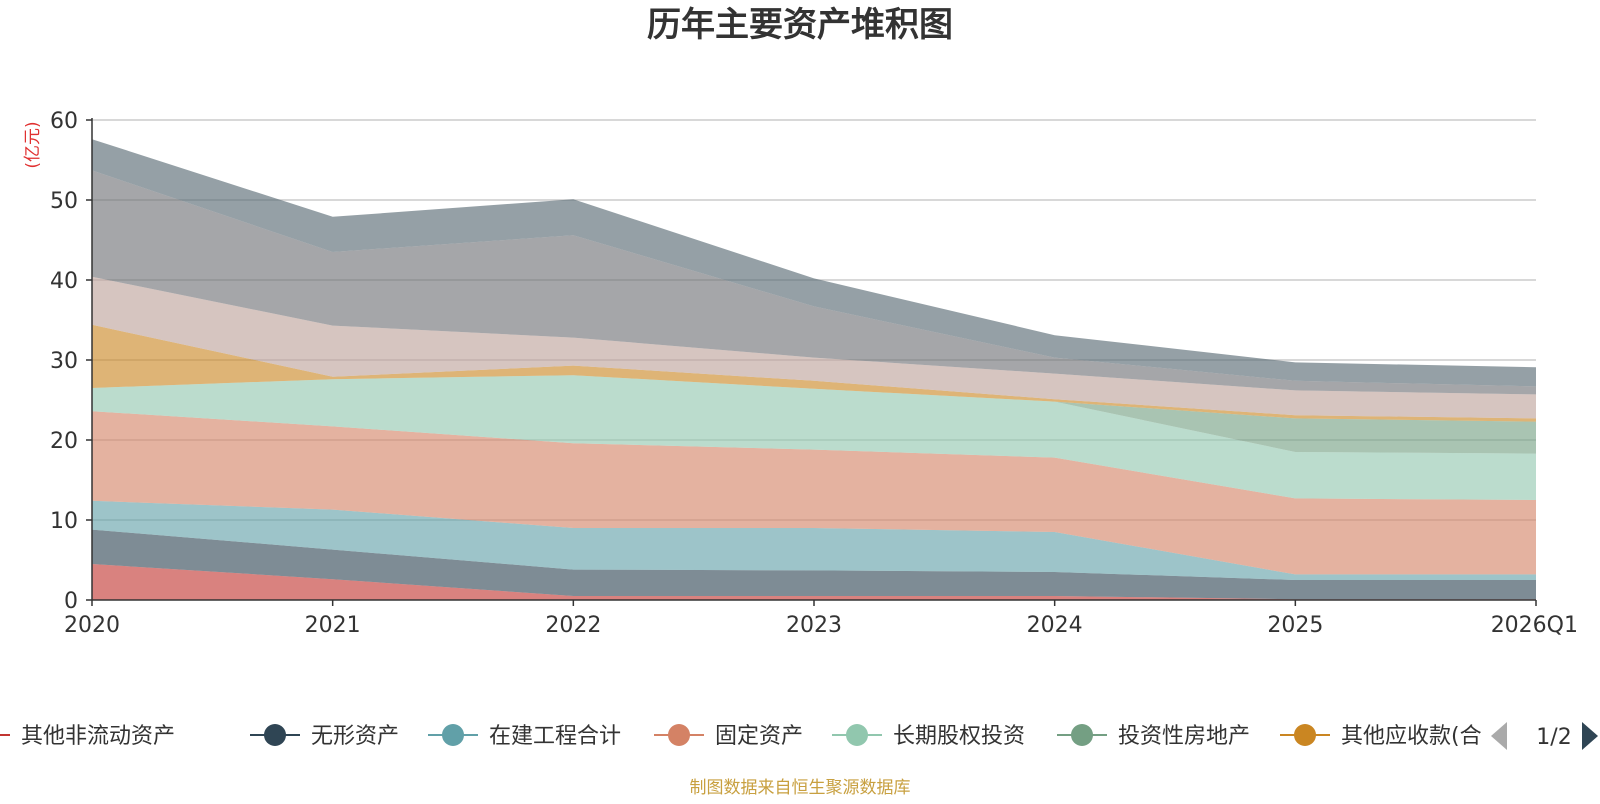 Image resolution: width=1600 pixels, height=804 pixels. What do you see at coordinates (92, 625) in the screenshot?
I see `x-tick-label: 2020` at bounding box center [92, 625].